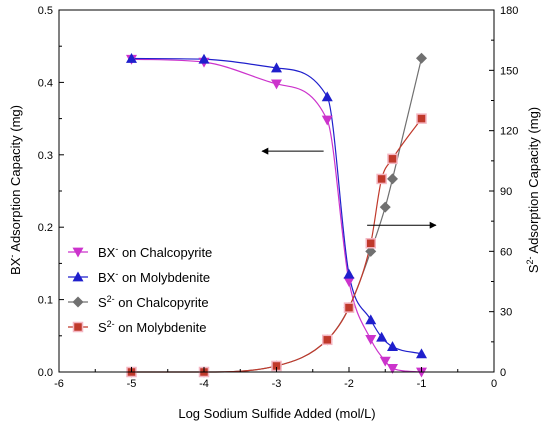 The width and height of the screenshot is (550, 428). I want to click on y-left-axis-label: BX- Adsorption Capacity (mg), so click(15, 190).